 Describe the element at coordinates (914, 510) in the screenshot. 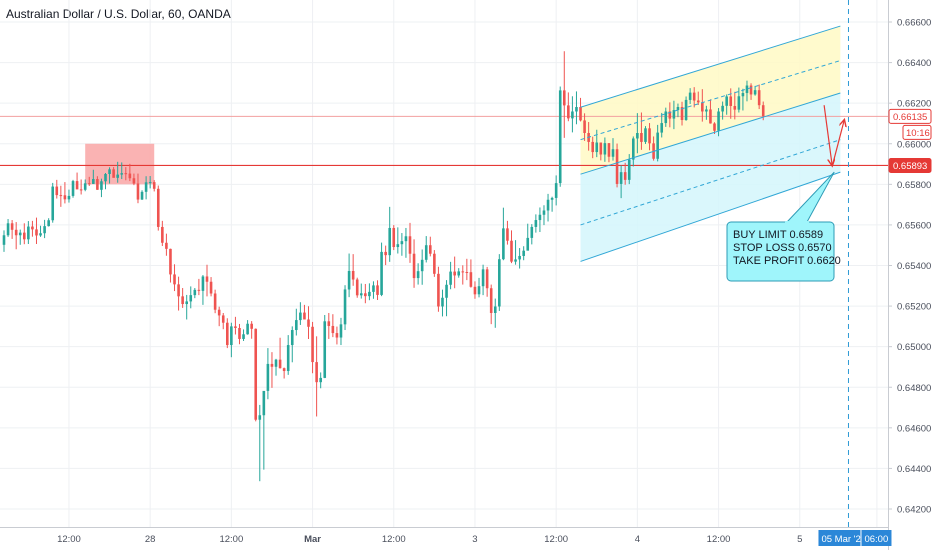

I see `price-tick-label: 0.64200` at that location.